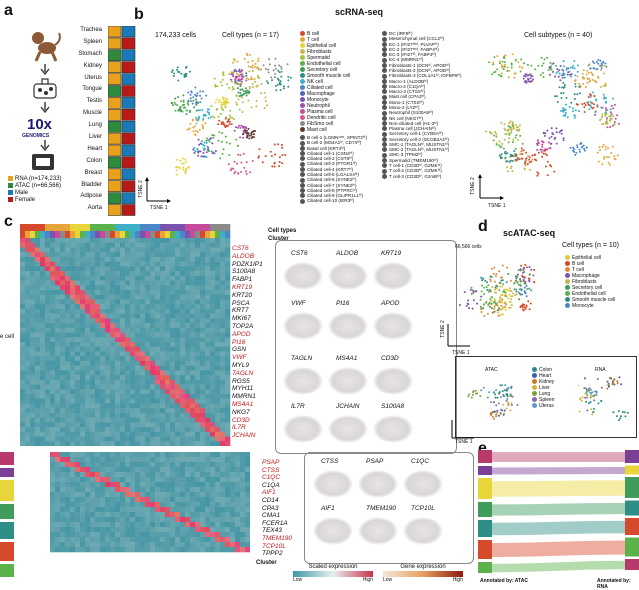  Describe the element at coordinates (325, 106) in the screenshot. I see `legend-item: Neutrophil` at that location.